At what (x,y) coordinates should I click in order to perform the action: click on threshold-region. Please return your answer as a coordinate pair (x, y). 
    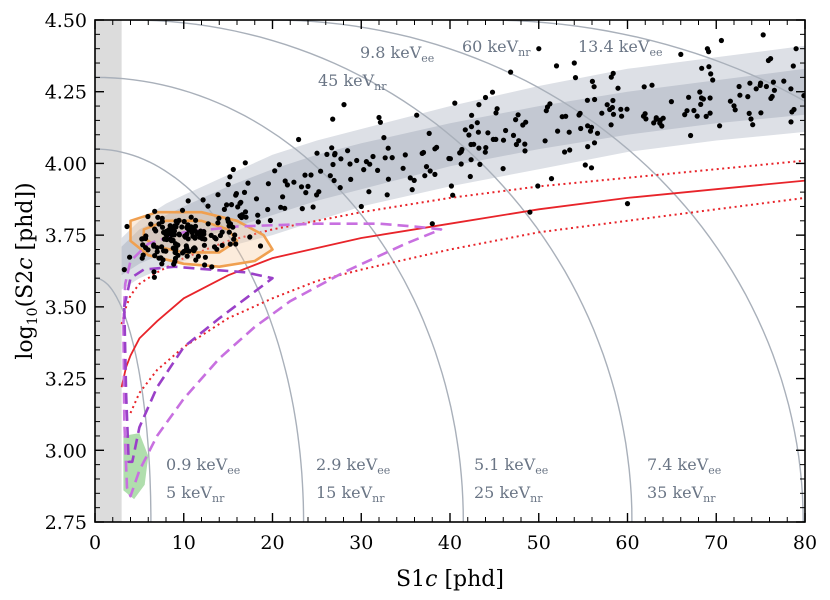
    Looking at the image, I should click on (108, 271).